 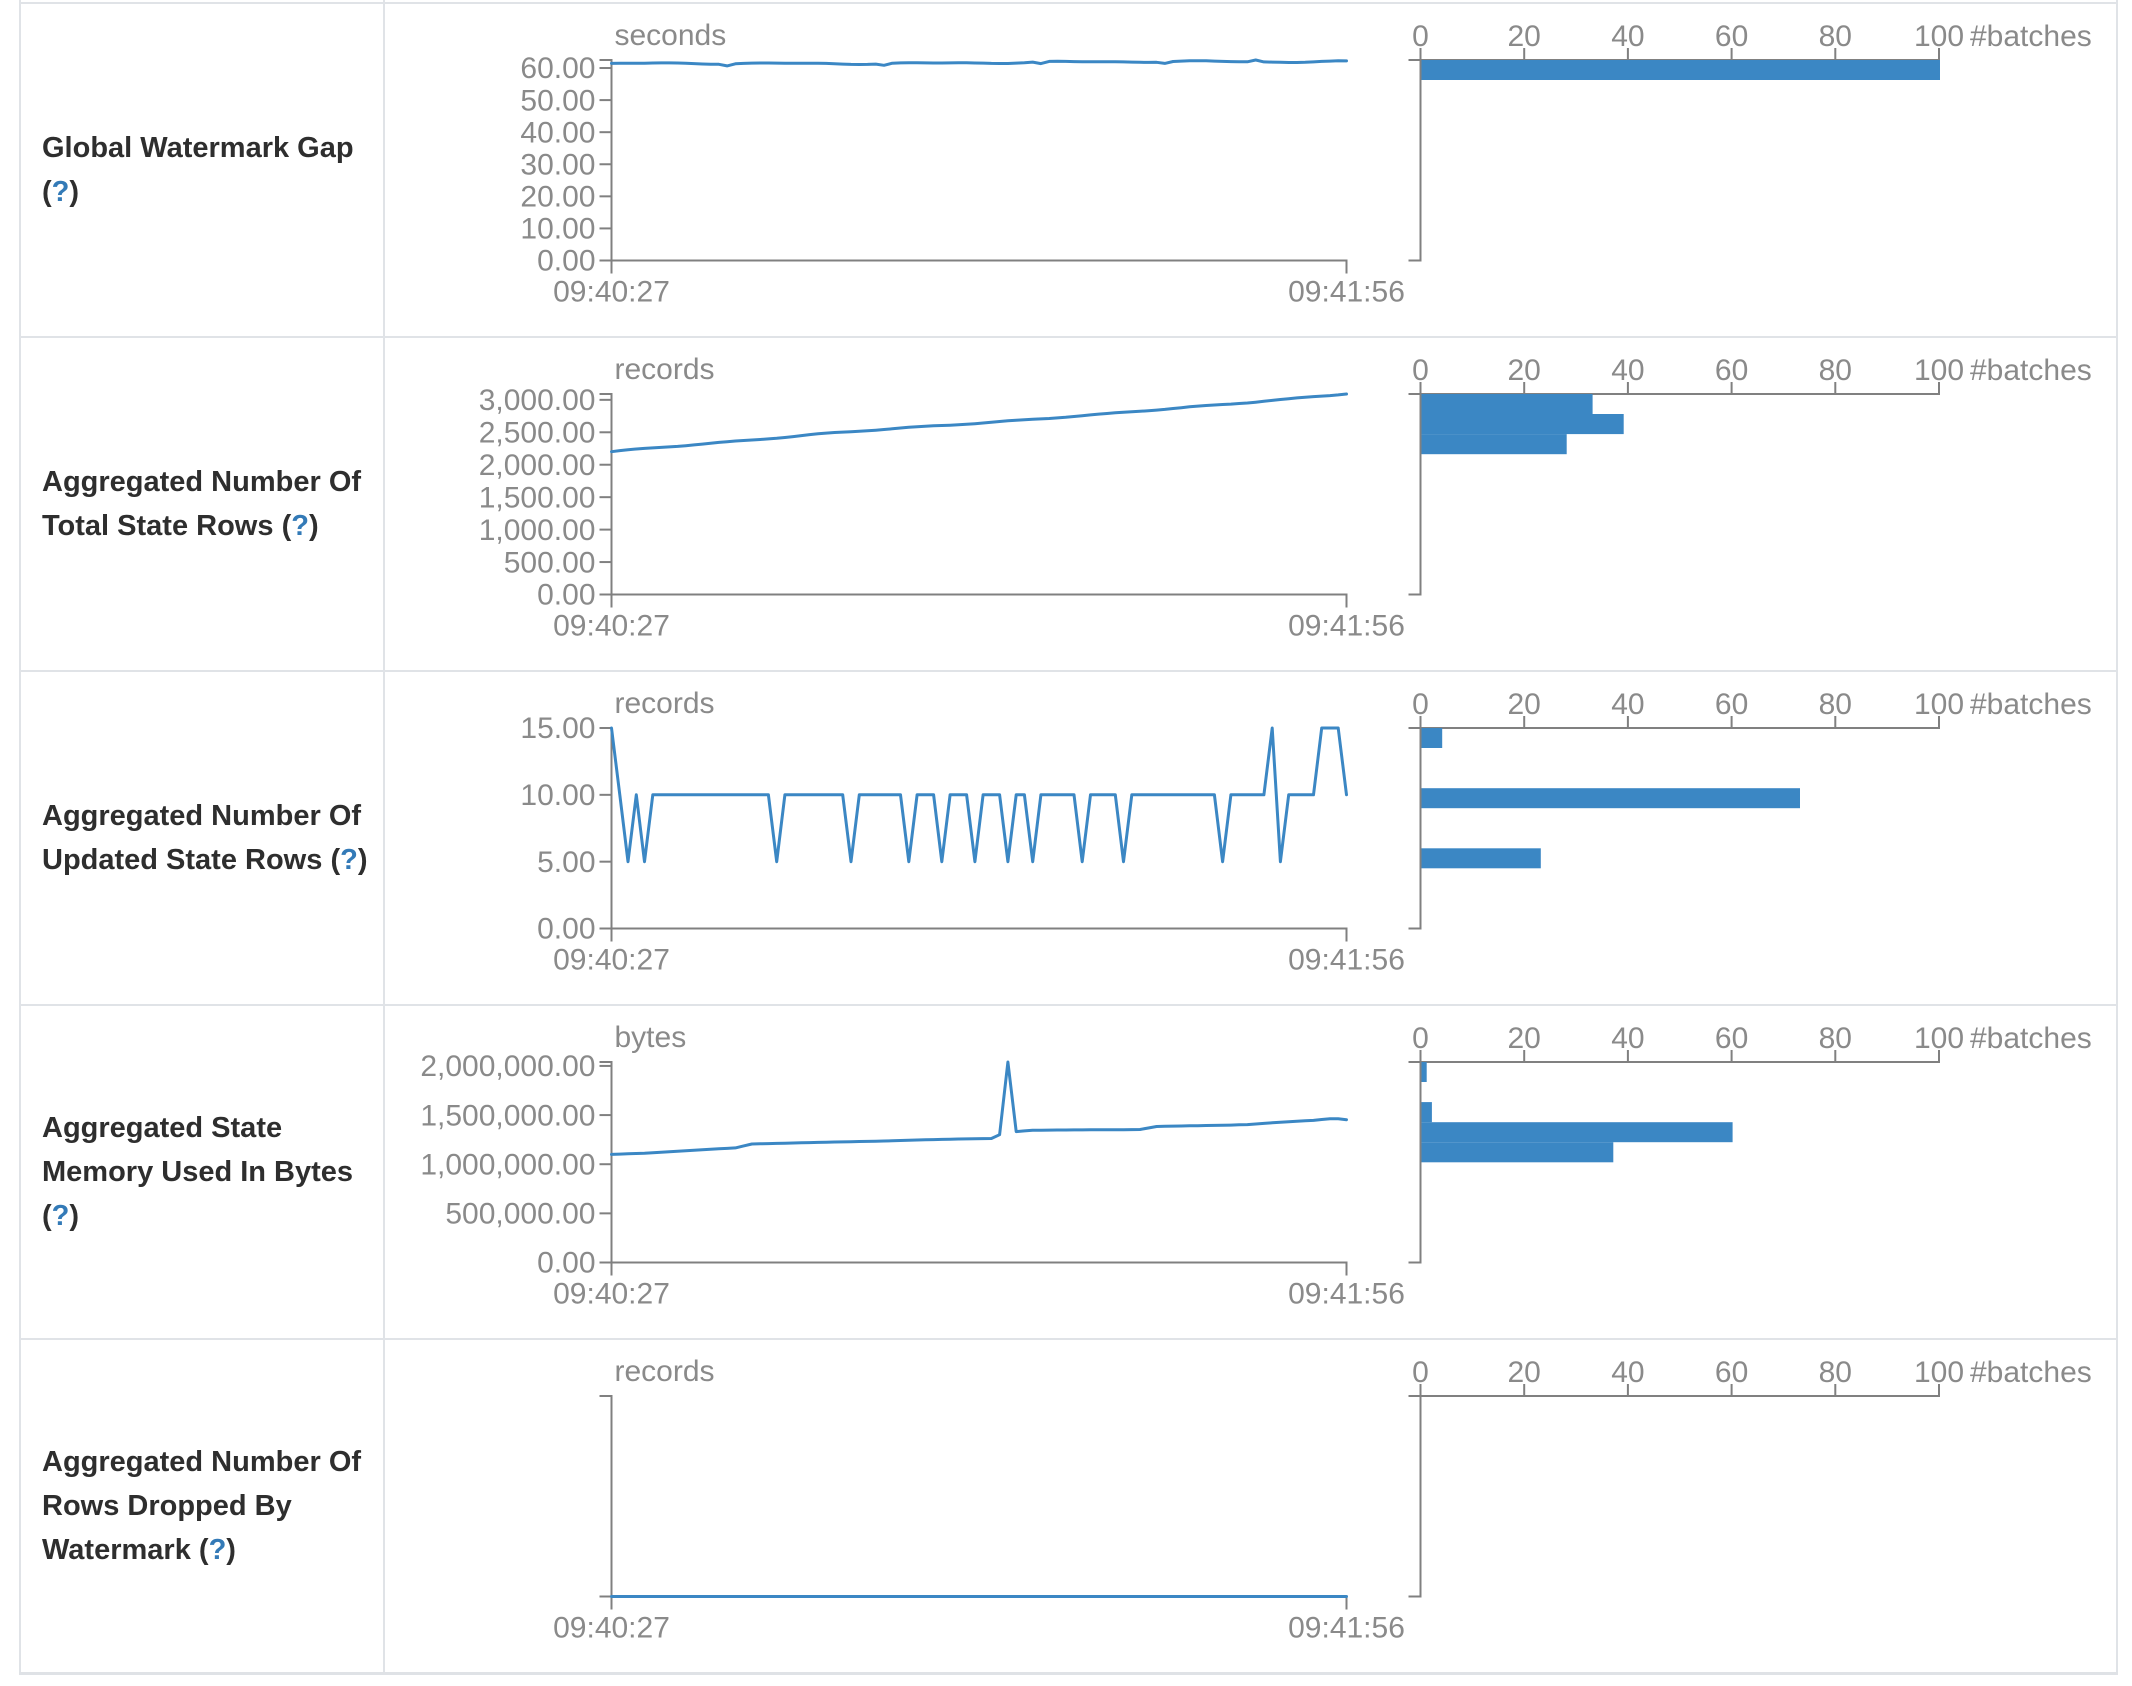 I want to click on y-tick-label: 50.00, so click(x=557, y=100).